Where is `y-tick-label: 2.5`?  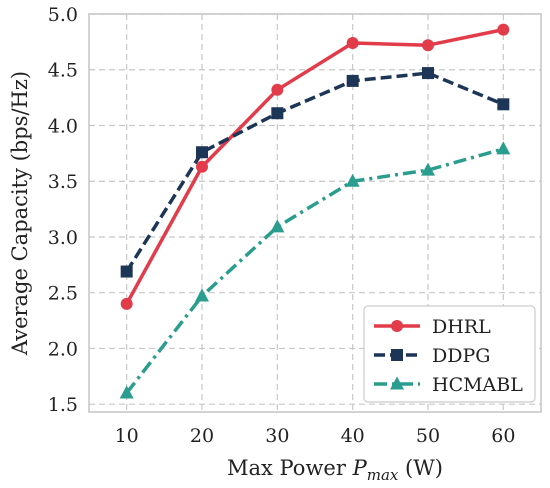
y-tick-label: 2.5 is located at coordinates (63, 294).